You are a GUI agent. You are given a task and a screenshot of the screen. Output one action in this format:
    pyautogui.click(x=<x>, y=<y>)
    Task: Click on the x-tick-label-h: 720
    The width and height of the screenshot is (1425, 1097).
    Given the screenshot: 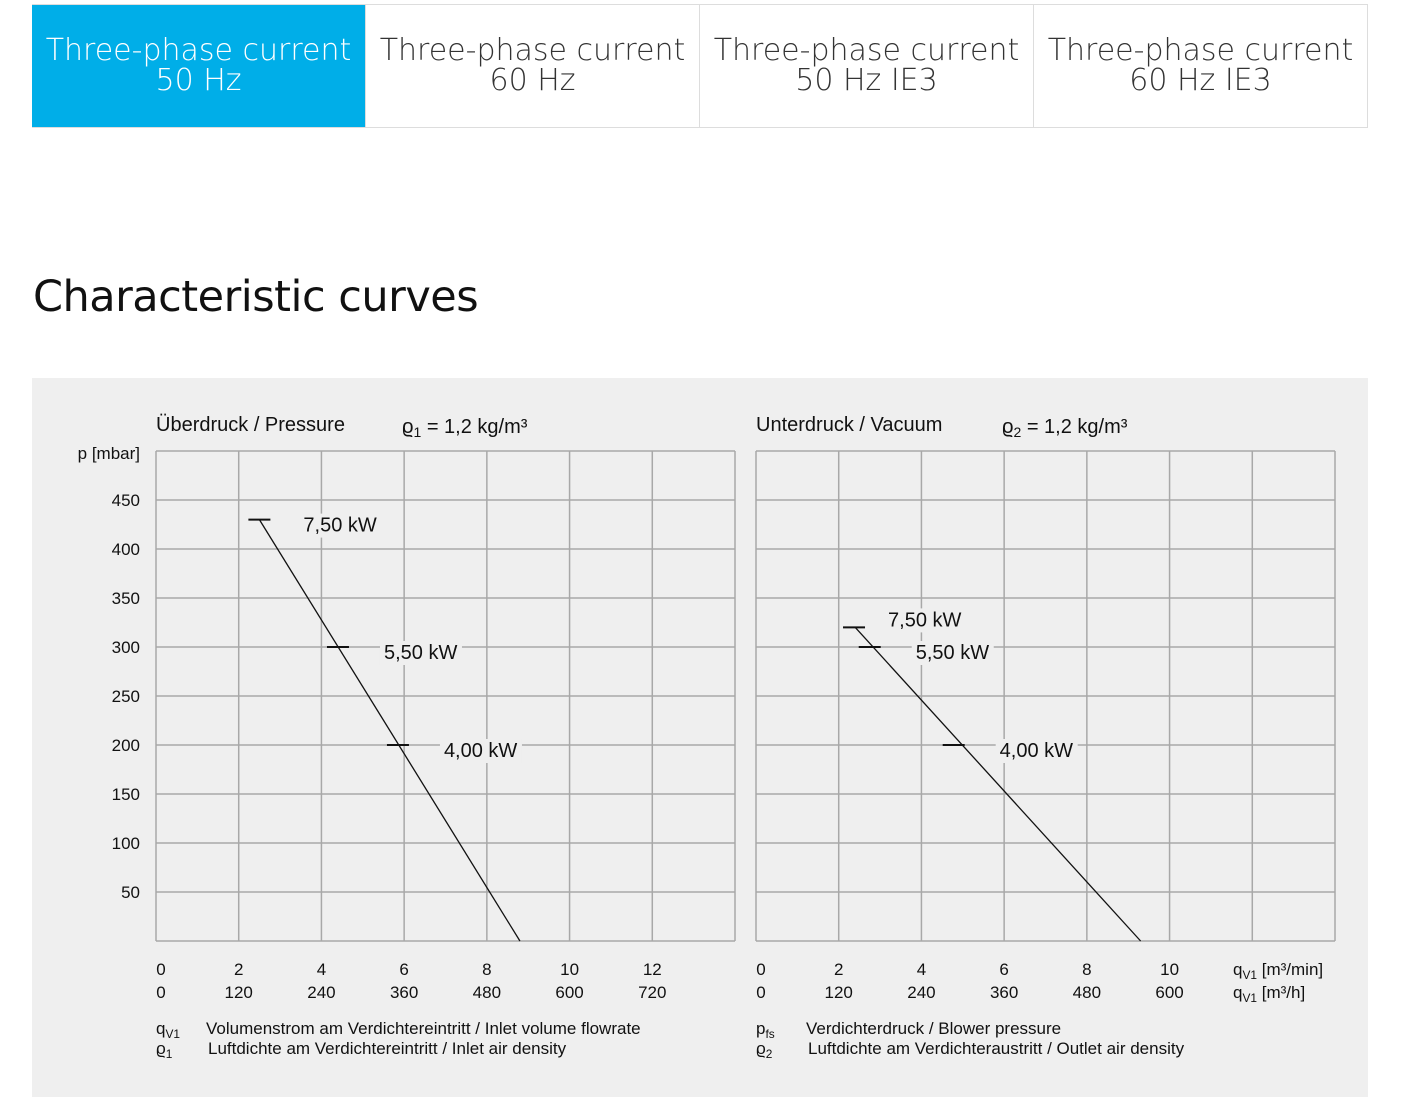 What is the action you would take?
    pyautogui.click(x=652, y=992)
    